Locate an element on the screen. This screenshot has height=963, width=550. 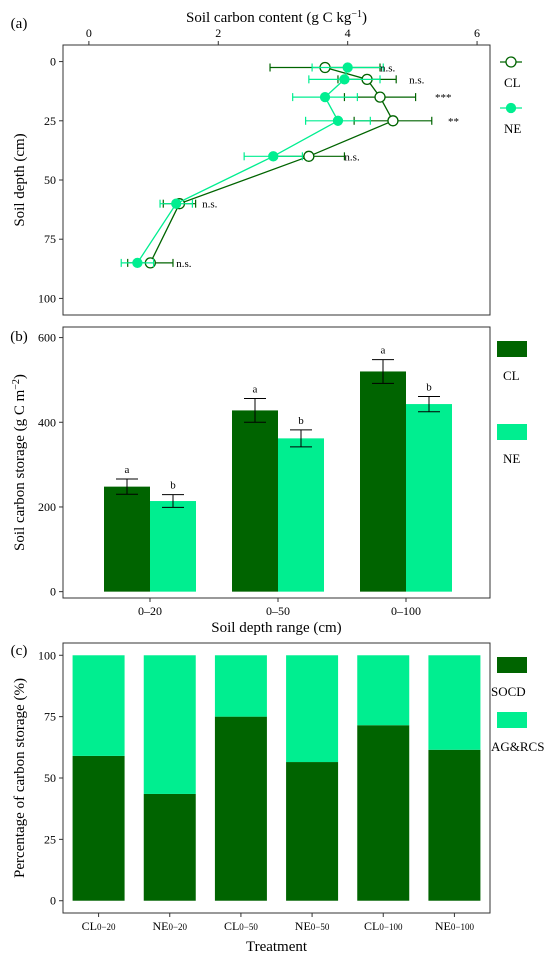
panel-c-label: (c) is located at coordinates (19, 651).